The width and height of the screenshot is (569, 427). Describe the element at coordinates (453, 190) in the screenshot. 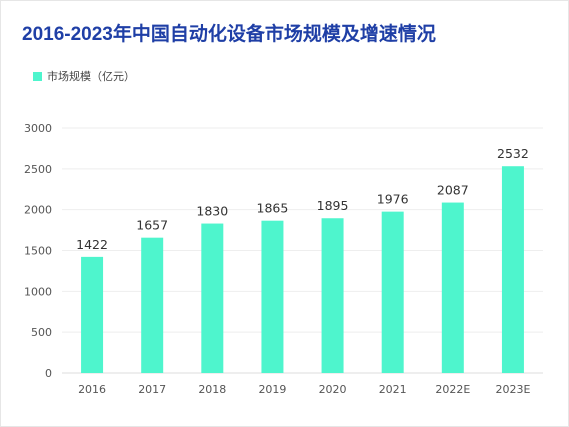

I see `data-label-2022E: 2087` at that location.